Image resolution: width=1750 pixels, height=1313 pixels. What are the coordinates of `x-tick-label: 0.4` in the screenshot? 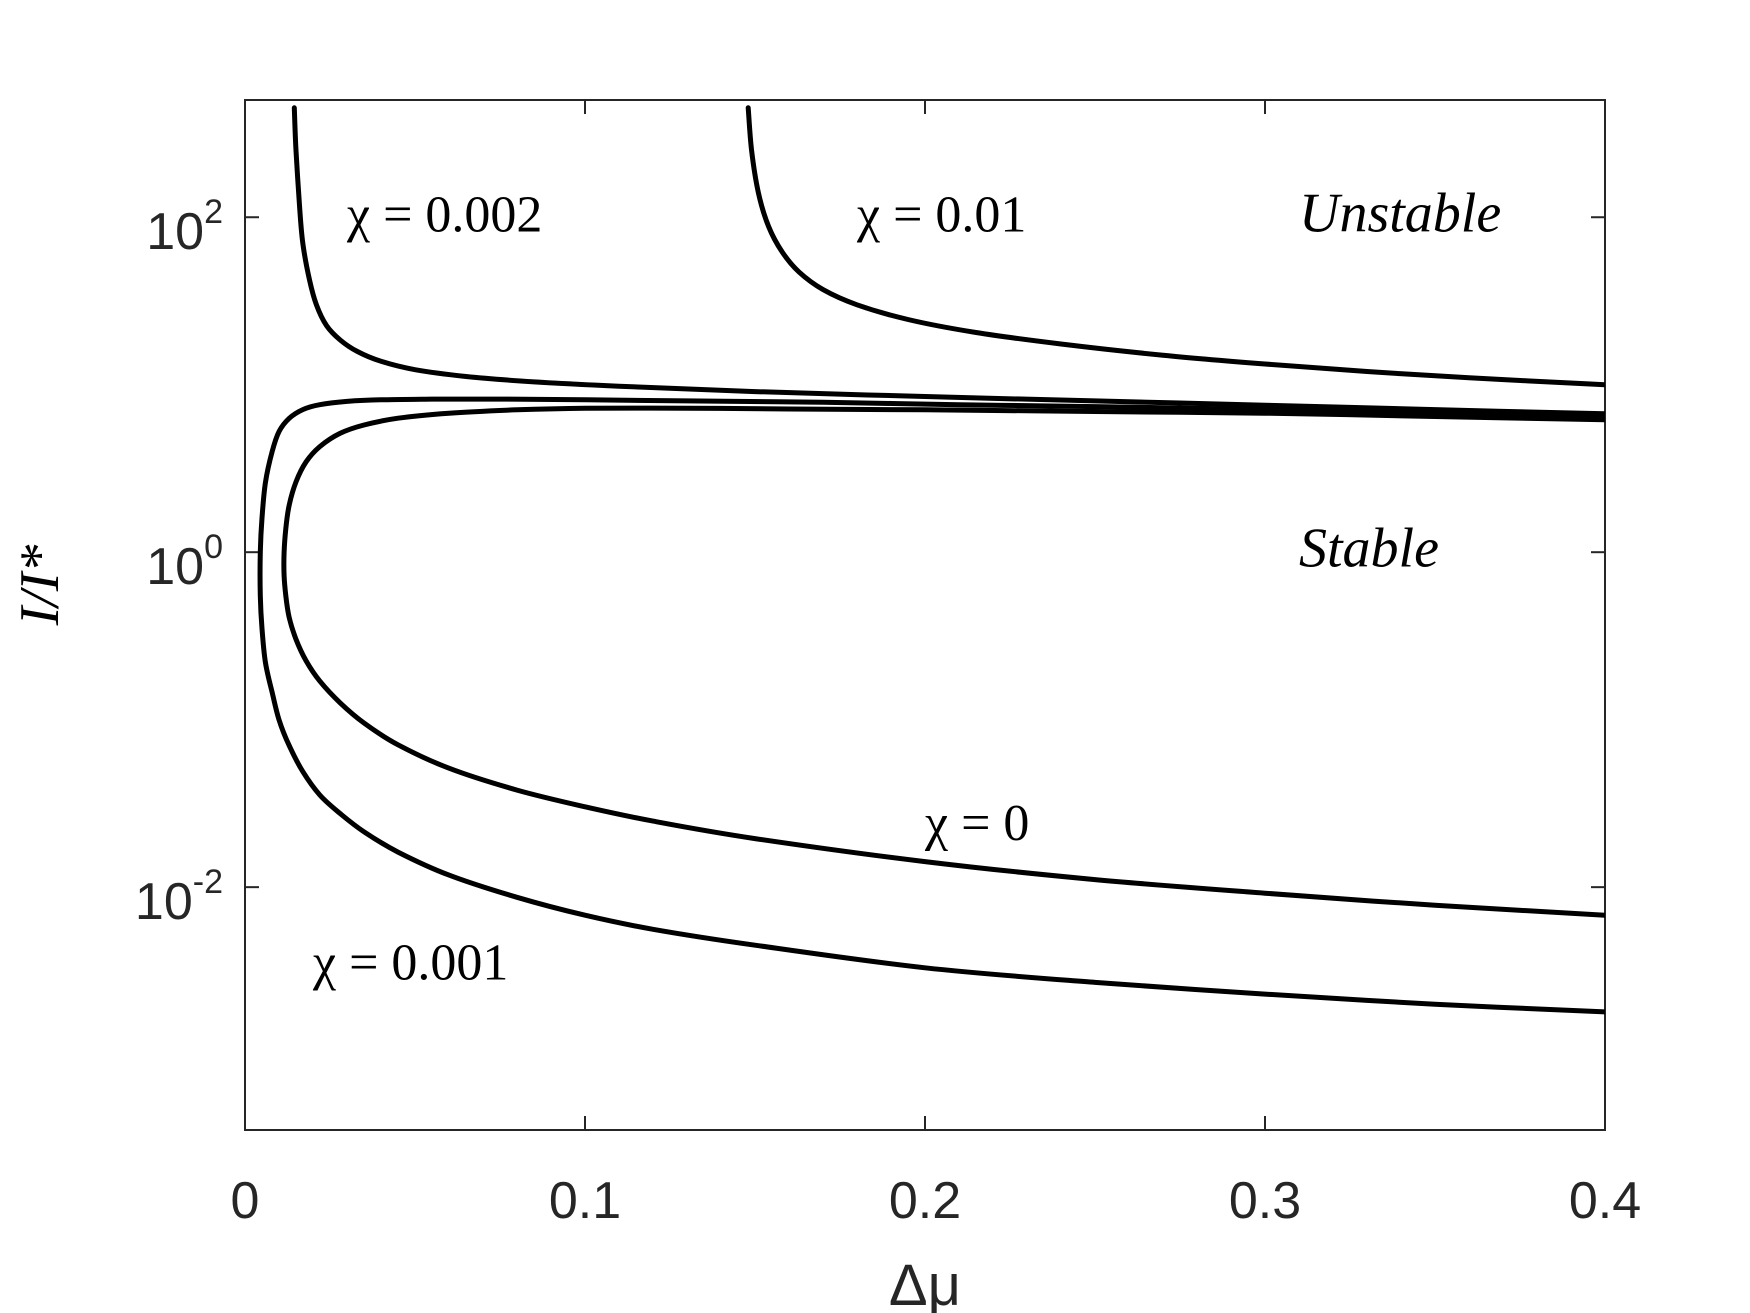 It's located at (1605, 1201).